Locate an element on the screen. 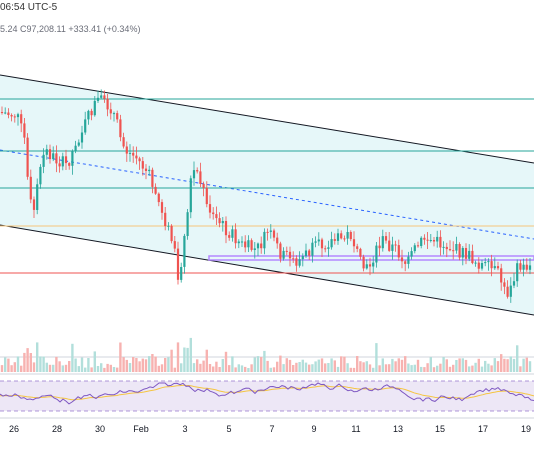 The image size is (534, 467). rsi-band is located at coordinates (267, 396).